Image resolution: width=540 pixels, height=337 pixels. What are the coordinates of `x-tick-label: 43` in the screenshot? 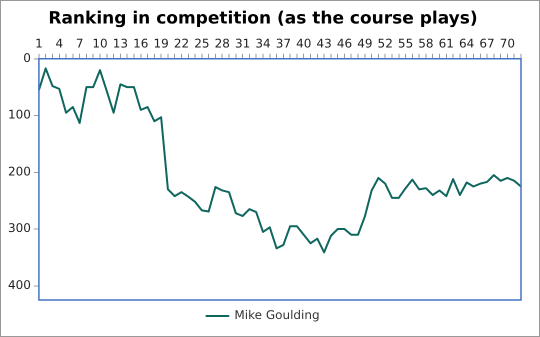 It's located at (324, 43).